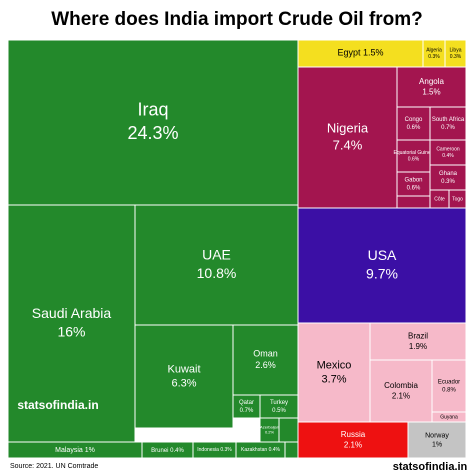 The width and height of the screenshot is (474, 474). I want to click on category-name: Turkey, so click(279, 403).